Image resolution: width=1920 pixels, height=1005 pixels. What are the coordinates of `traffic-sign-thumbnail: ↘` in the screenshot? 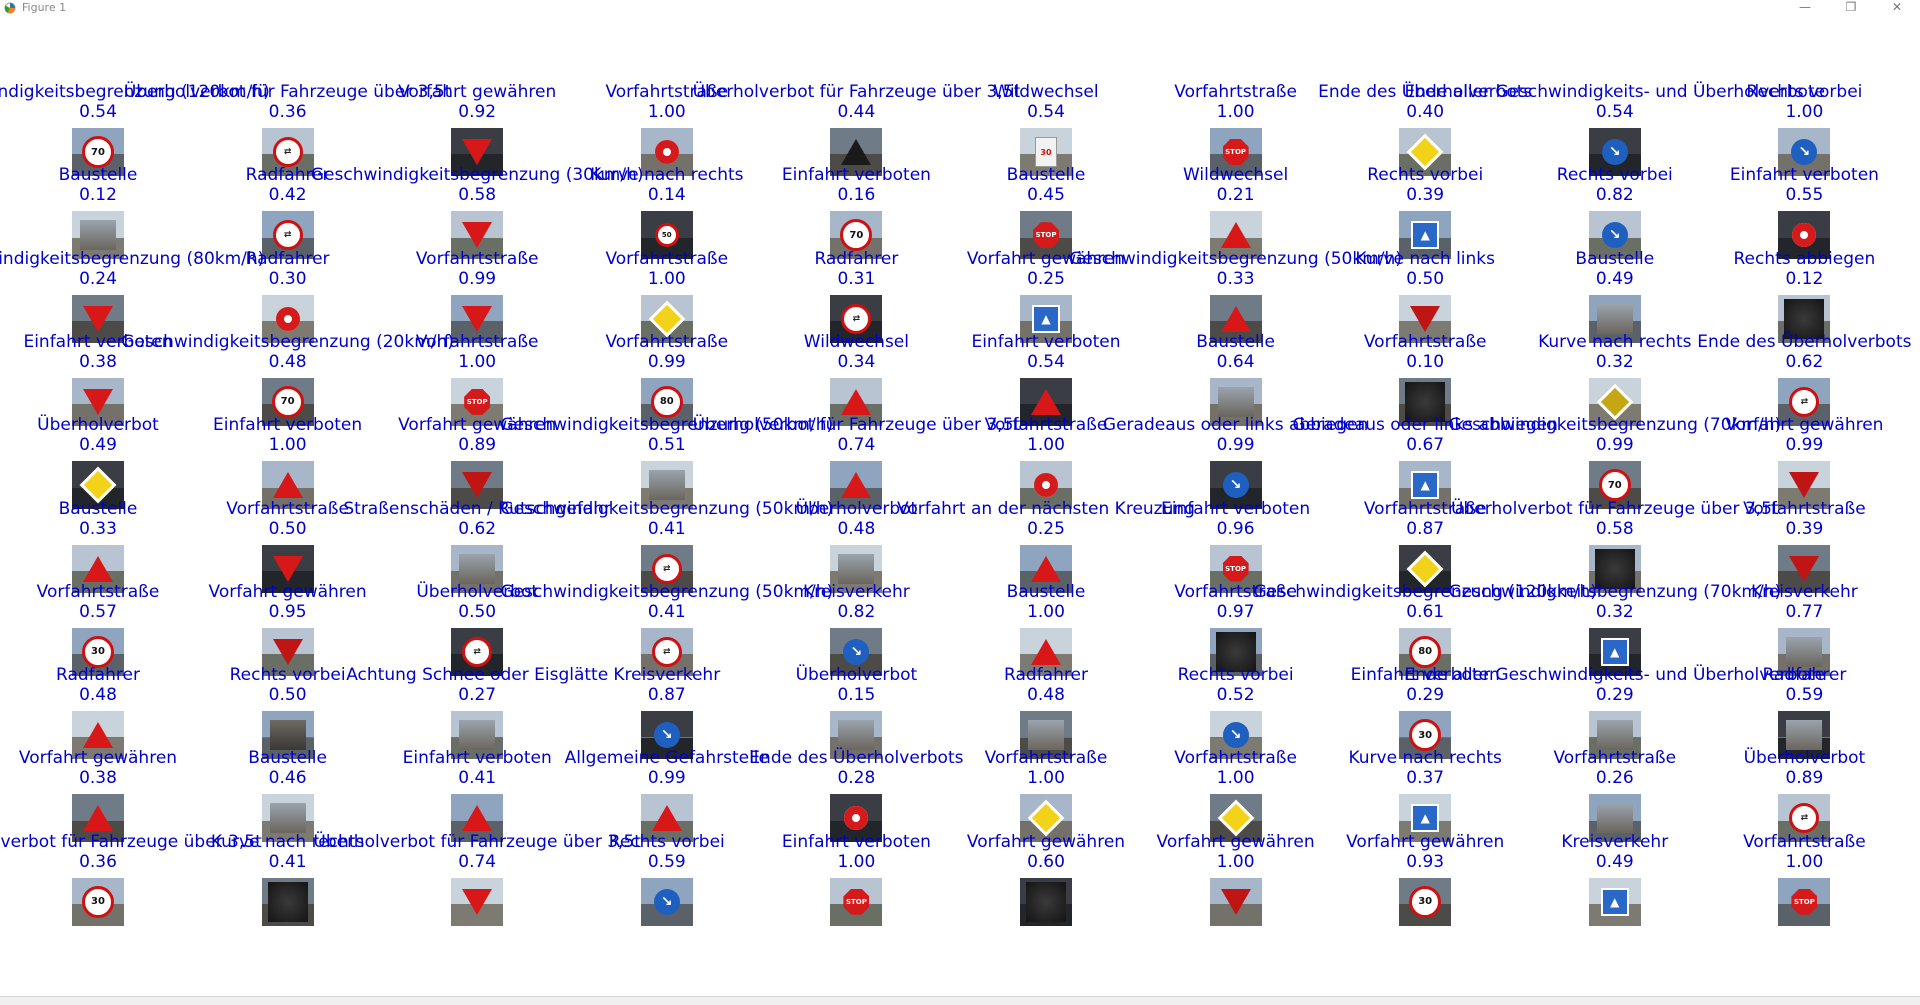 It's located at (1235, 735).